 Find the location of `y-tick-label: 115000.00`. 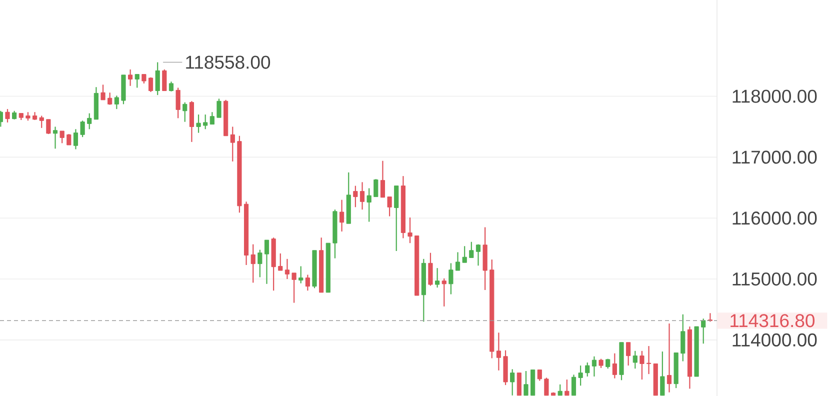

y-tick-label: 115000.00 is located at coordinates (774, 279).